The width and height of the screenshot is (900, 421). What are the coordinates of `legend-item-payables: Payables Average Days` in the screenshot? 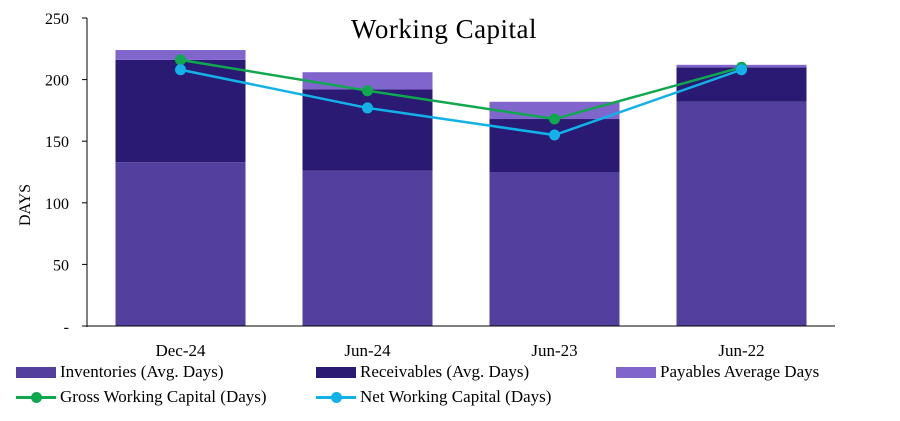 It's located at (717, 372).